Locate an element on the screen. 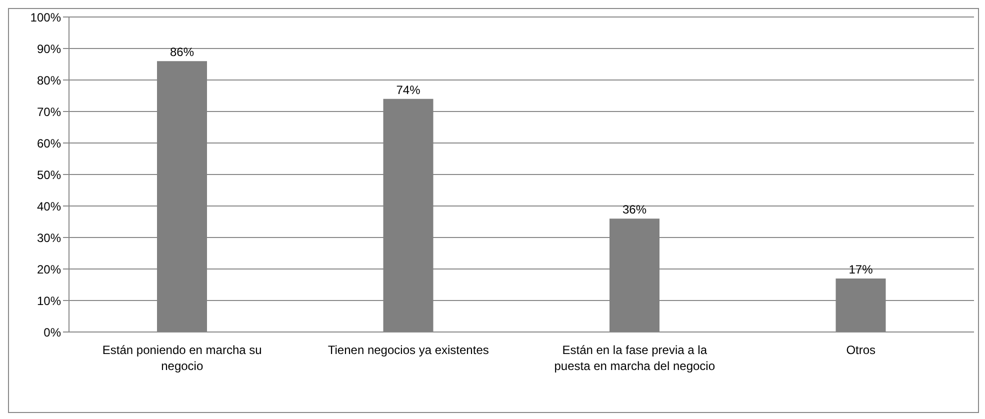 The width and height of the screenshot is (985, 419). data-label: 36% is located at coordinates (634, 209).